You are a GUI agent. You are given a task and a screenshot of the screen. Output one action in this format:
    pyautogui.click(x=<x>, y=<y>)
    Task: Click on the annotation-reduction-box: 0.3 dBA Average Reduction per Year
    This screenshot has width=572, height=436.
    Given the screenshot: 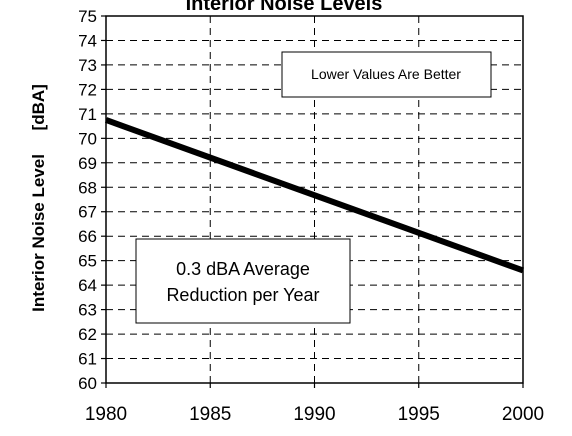 What is the action you would take?
    pyautogui.click(x=243, y=281)
    